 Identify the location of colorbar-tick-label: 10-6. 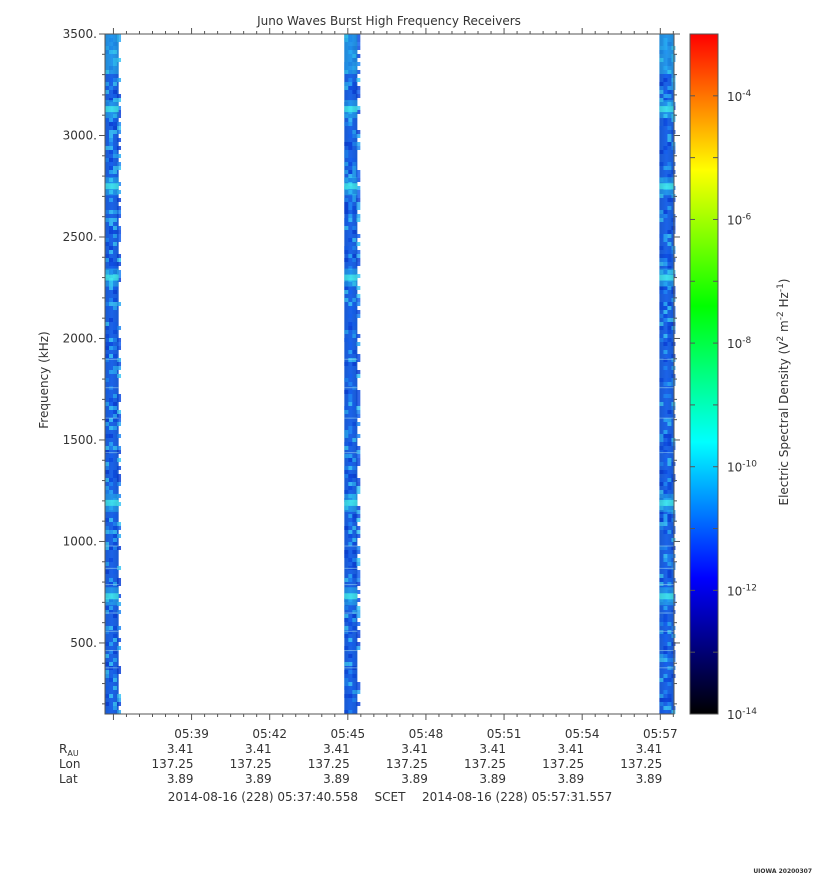
(739, 219).